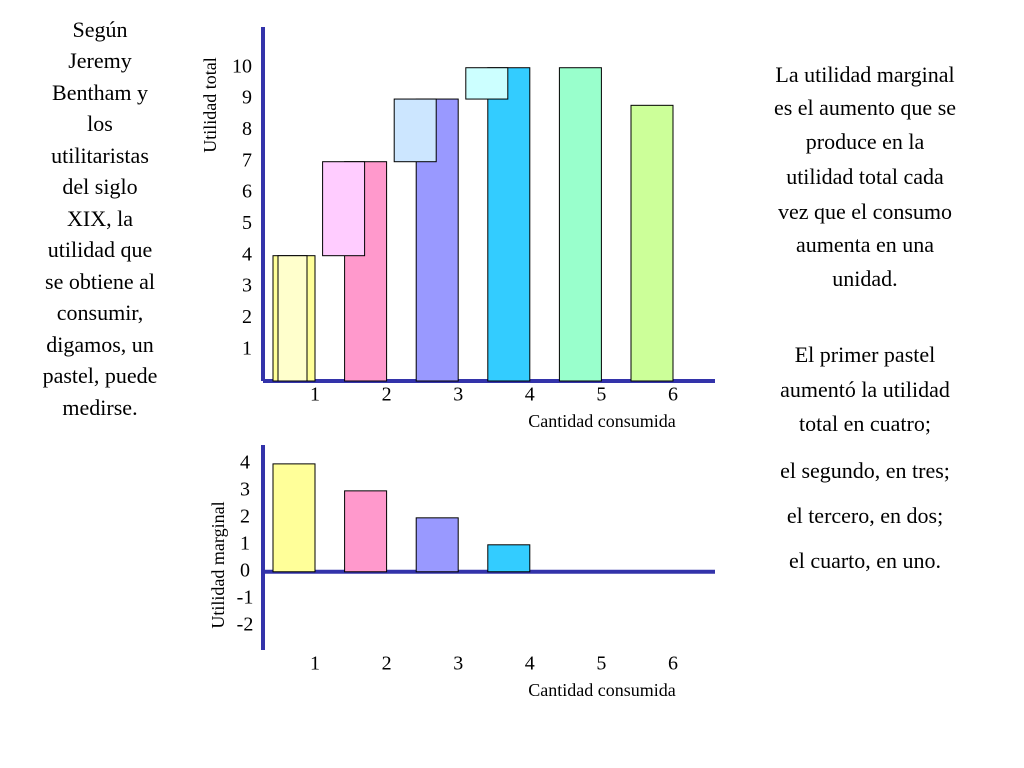 The height and width of the screenshot is (768, 1024). What do you see at coordinates (865, 141) in the screenshot?
I see `right-text-line: produce en la` at bounding box center [865, 141].